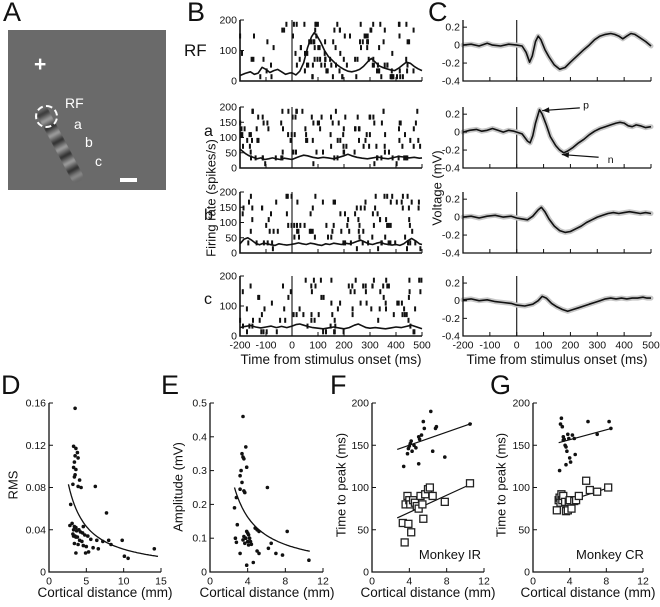 The height and width of the screenshot is (607, 660). What do you see at coordinates (324, 311) in the screenshot?
I see `chart-B-c: 0 100 200 -200 -100 0 100 200 300 400 500` at bounding box center [324, 311].